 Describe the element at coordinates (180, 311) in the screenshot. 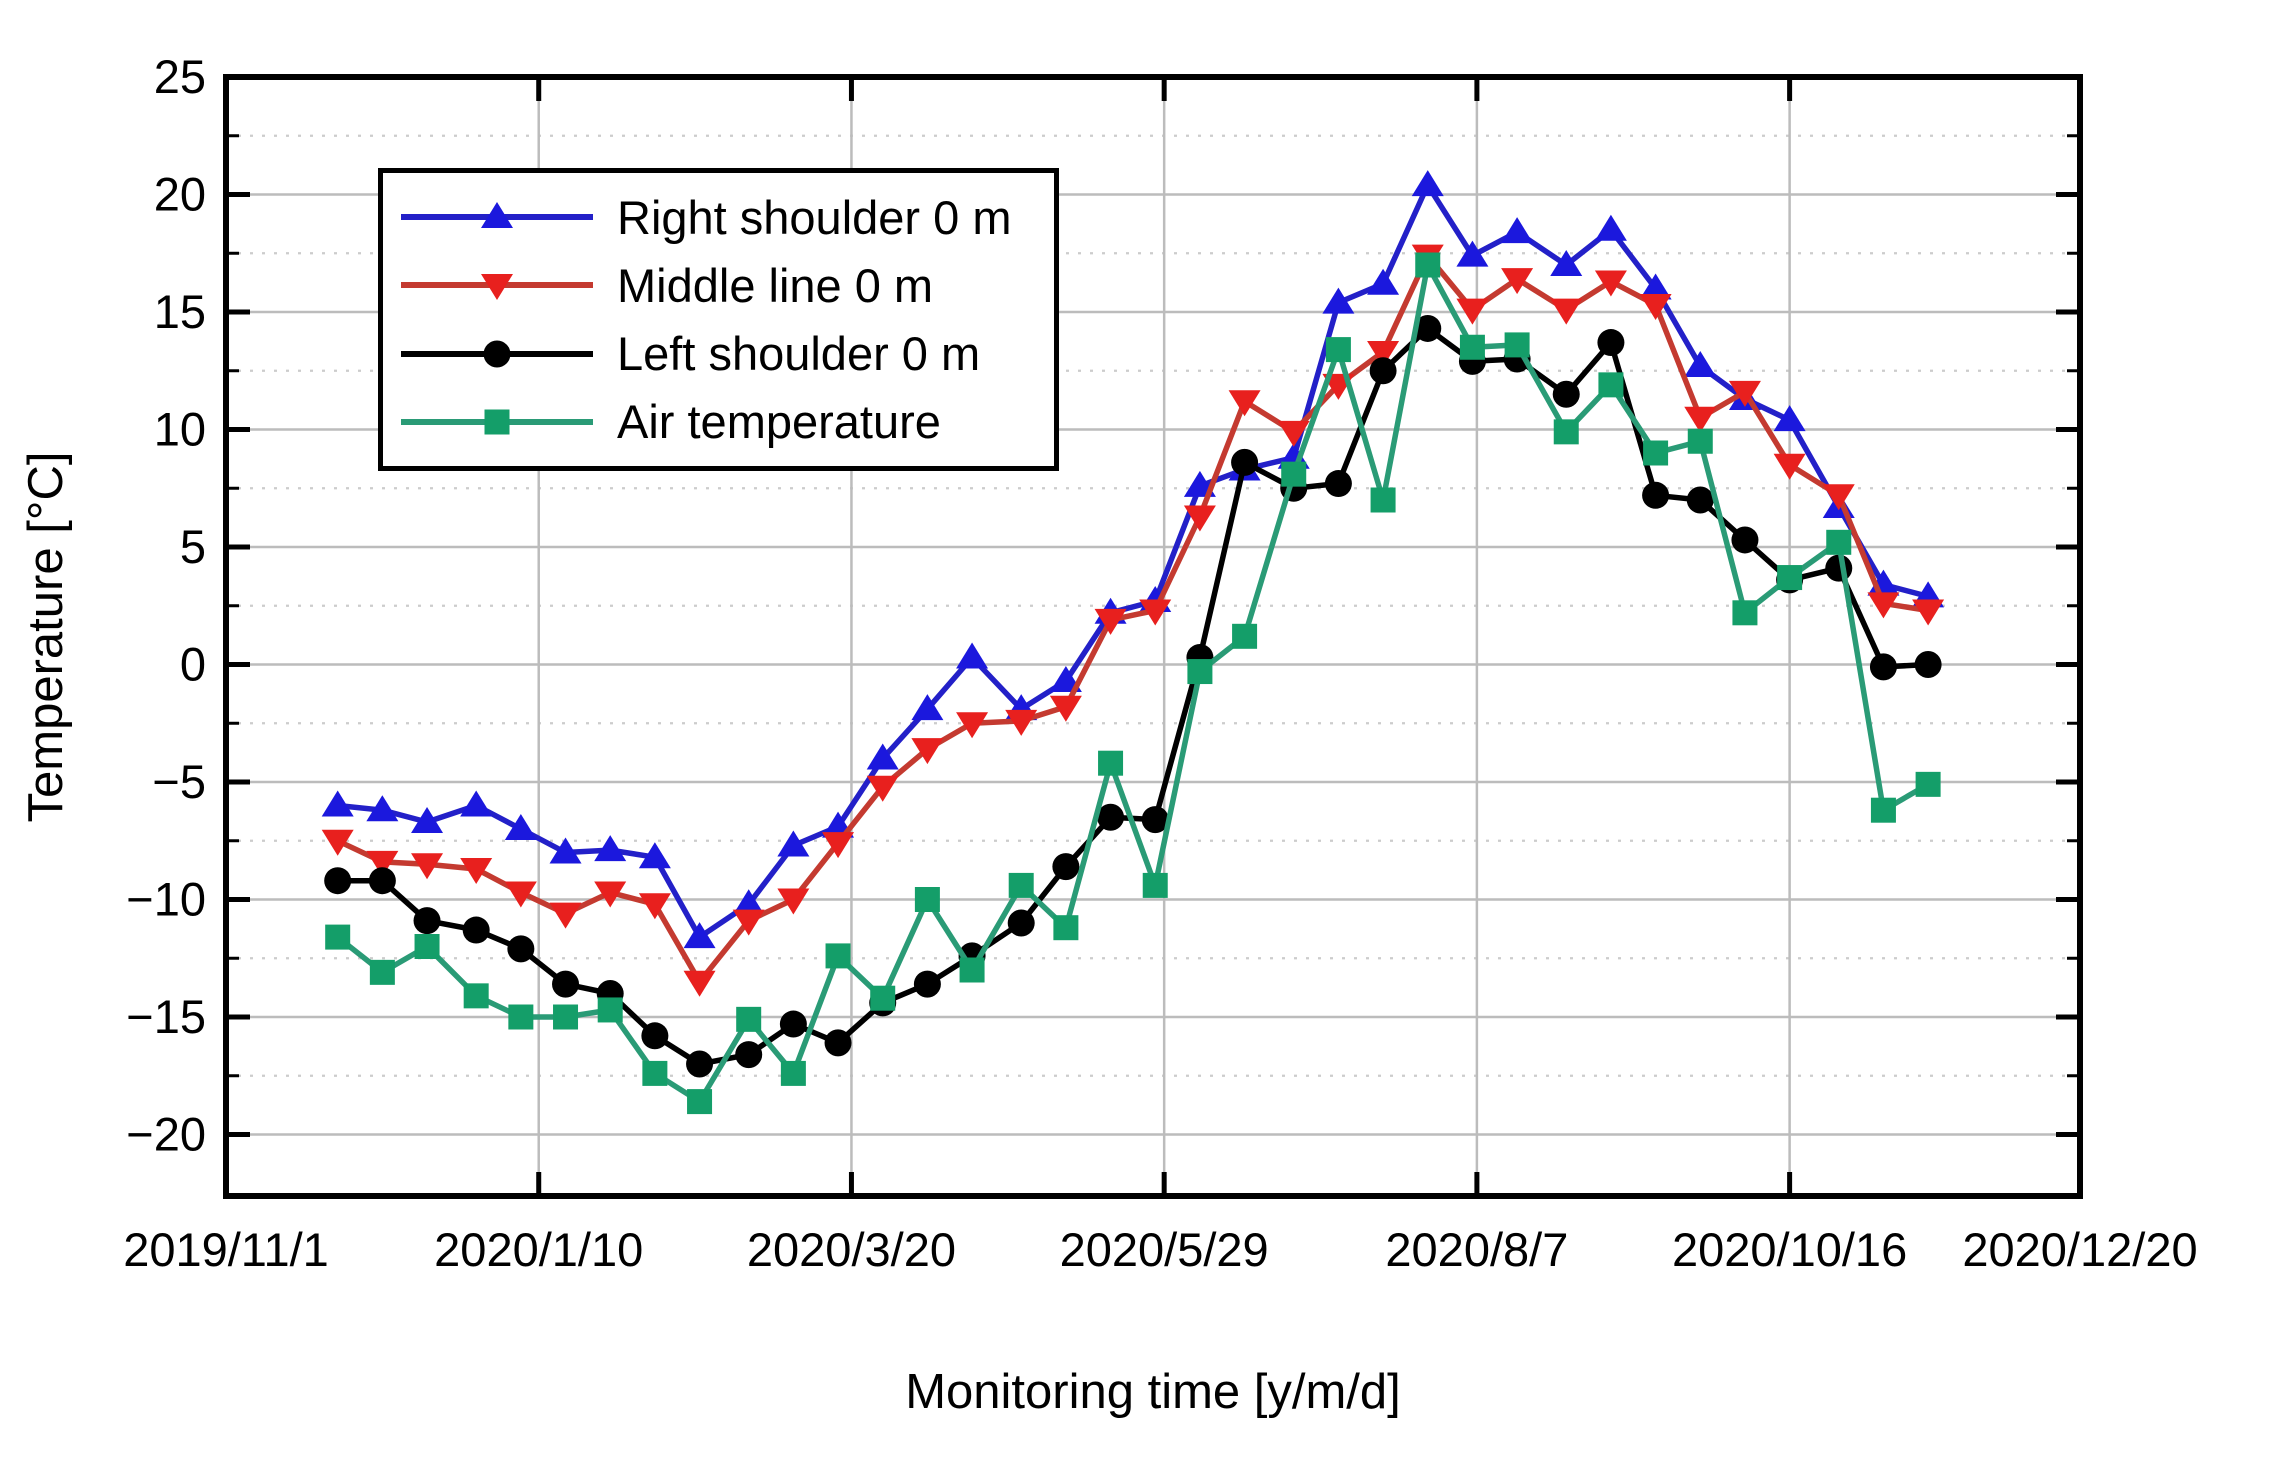

I see `y-tick-label: 15` at that location.